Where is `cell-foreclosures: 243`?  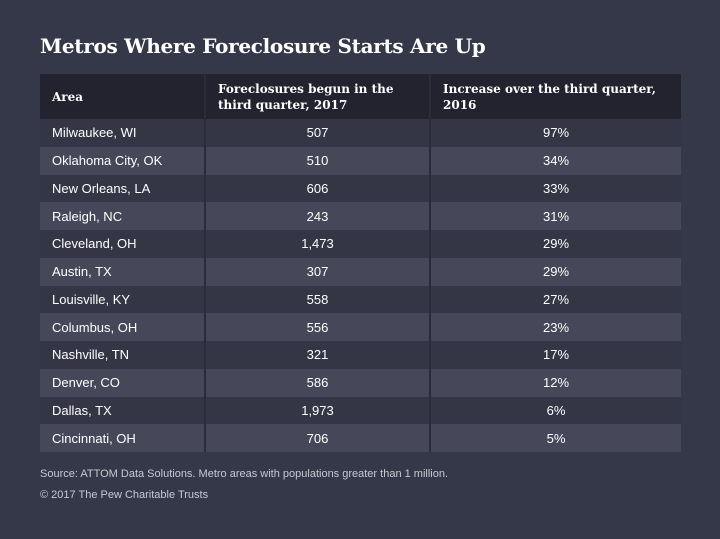
cell-foreclosures: 243 is located at coordinates (317, 216).